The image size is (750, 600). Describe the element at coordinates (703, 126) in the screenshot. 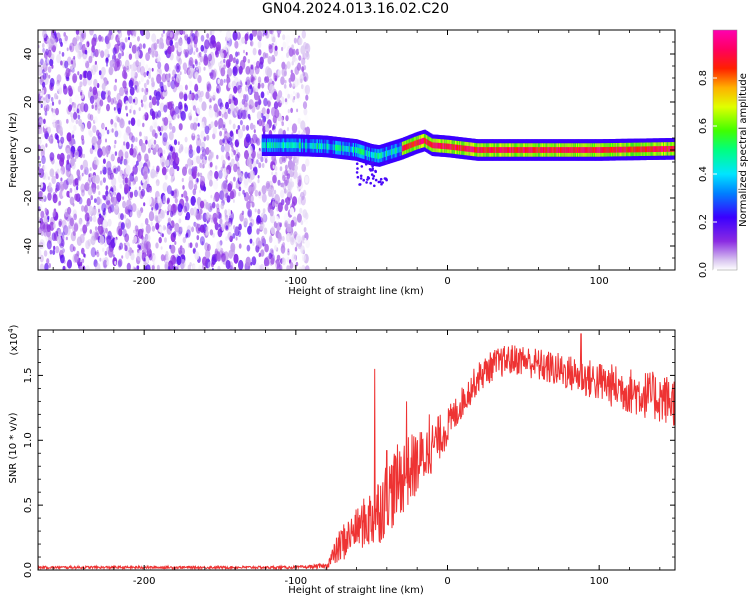

I see `colorbar-tick-label: 0.6` at that location.